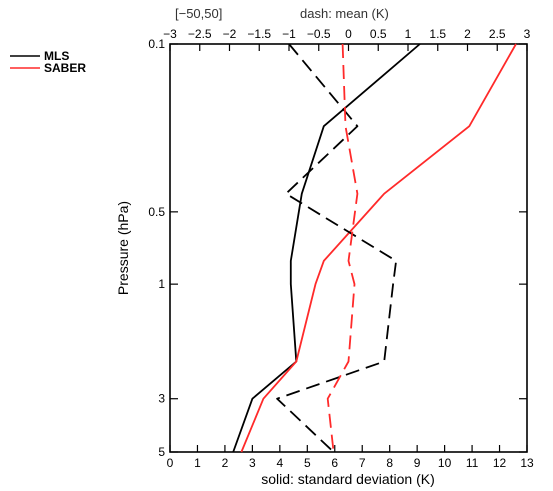  What do you see at coordinates (417, 463) in the screenshot?
I see `bottom-tick-label: 9` at bounding box center [417, 463].